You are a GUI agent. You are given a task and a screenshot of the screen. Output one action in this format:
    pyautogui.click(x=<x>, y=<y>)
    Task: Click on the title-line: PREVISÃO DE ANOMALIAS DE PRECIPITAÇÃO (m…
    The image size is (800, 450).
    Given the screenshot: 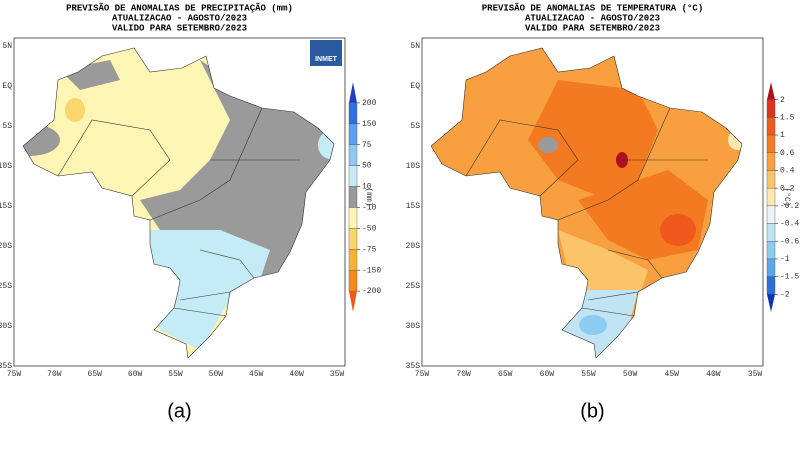 What is the action you would take?
    pyautogui.click(x=179, y=7)
    